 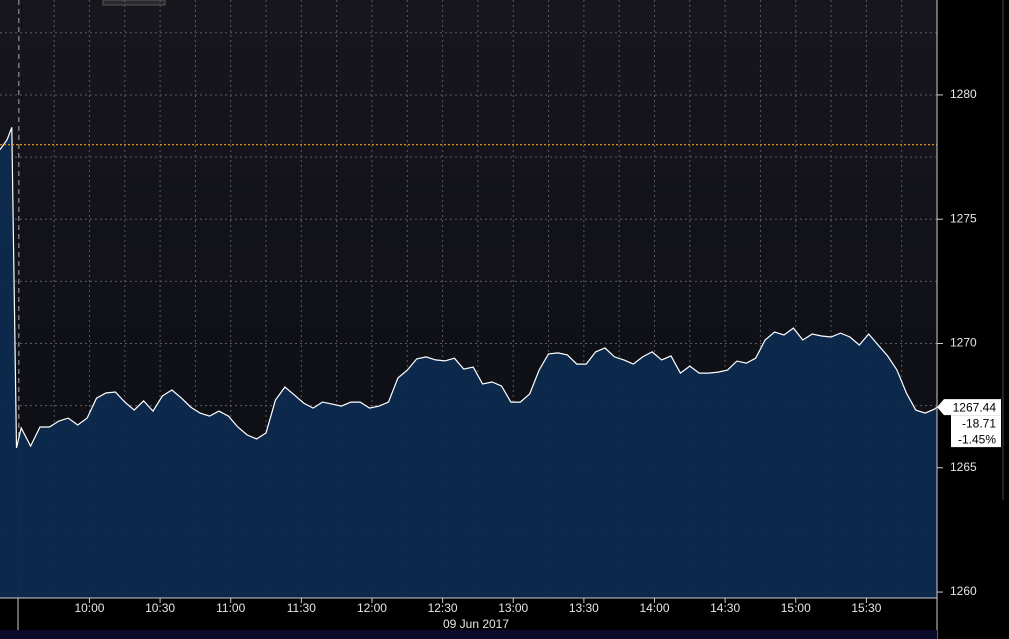 I want to click on x-tick-label: 13:00, so click(x=513, y=608).